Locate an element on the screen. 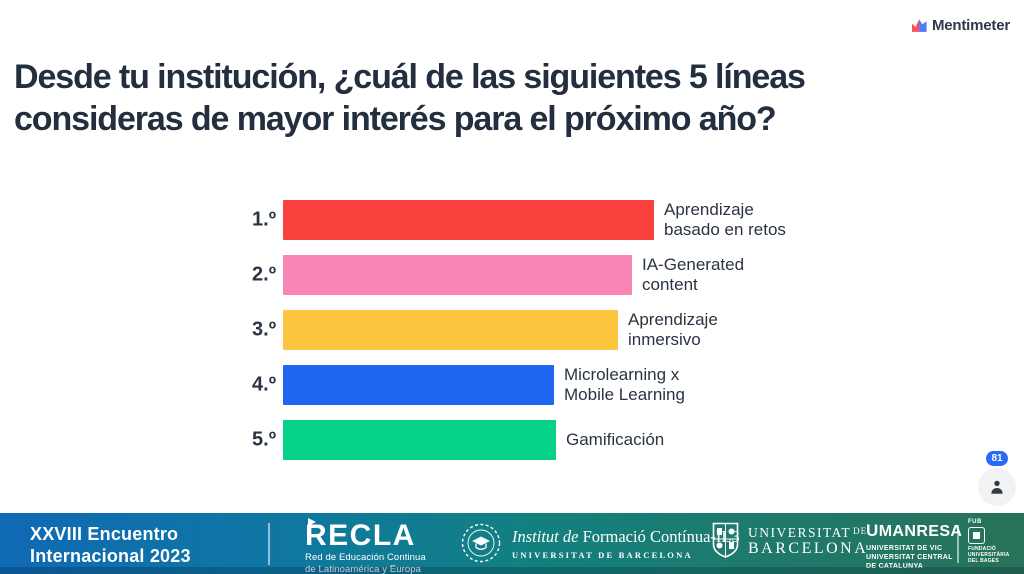 The height and width of the screenshot is (574, 1024). mentimeter-icon is located at coordinates (919, 25).